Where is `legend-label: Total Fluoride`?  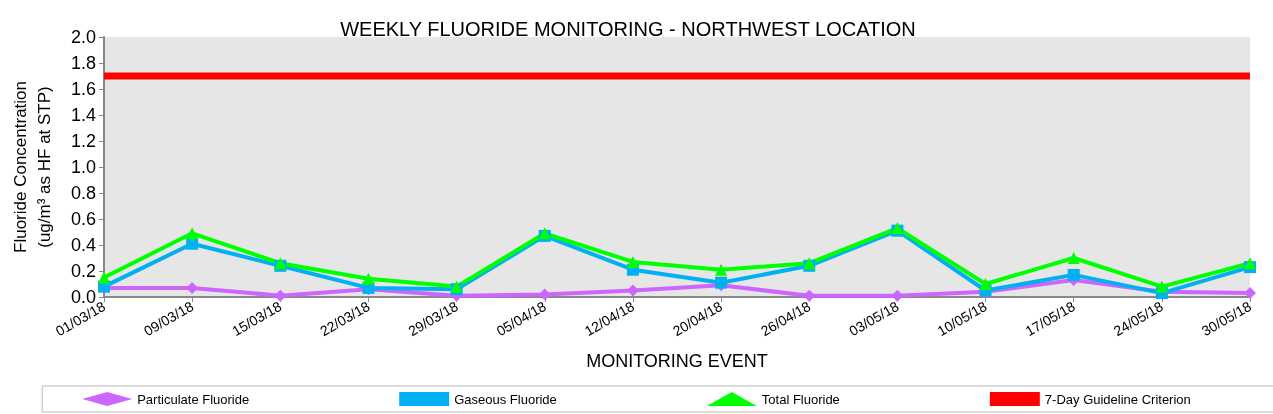
legend-label: Total Fluoride is located at coordinates (800, 399).